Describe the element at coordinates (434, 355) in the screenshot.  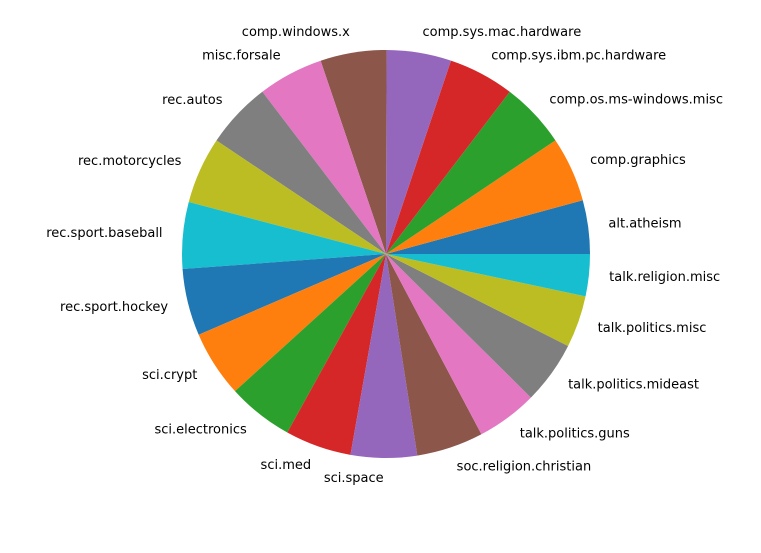
I see `pie-slice-soc-religion-christian` at that location.